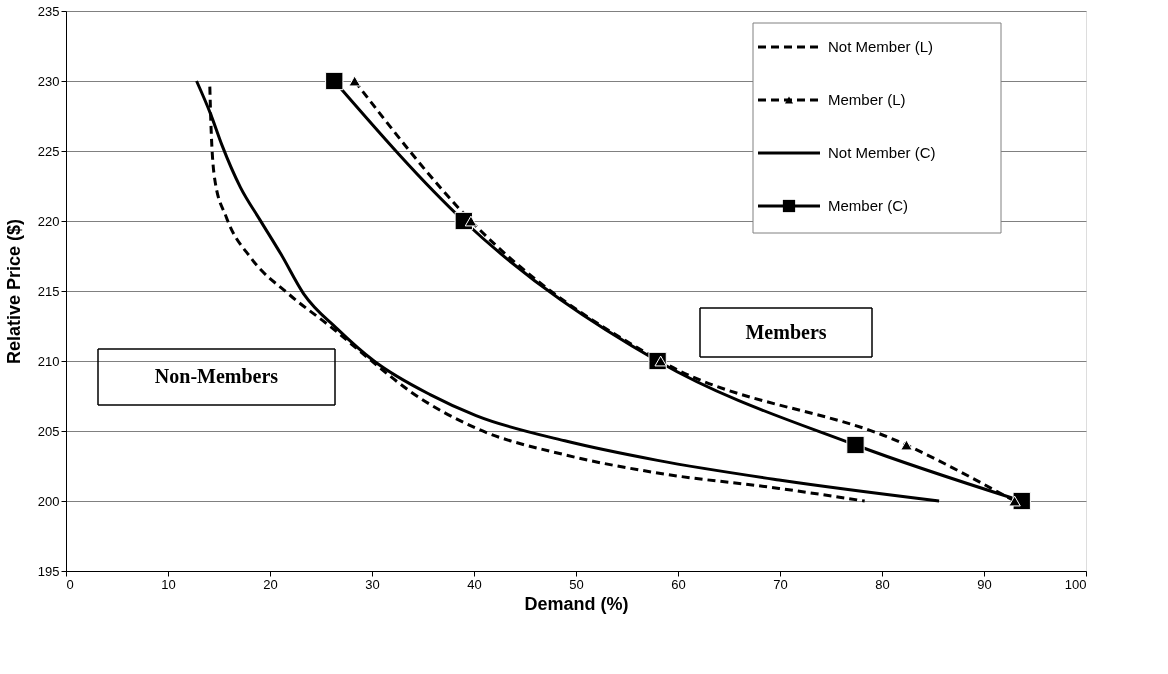 The width and height of the screenshot is (1168, 674). I want to click on y-tick-label: 195, so click(48, 571).